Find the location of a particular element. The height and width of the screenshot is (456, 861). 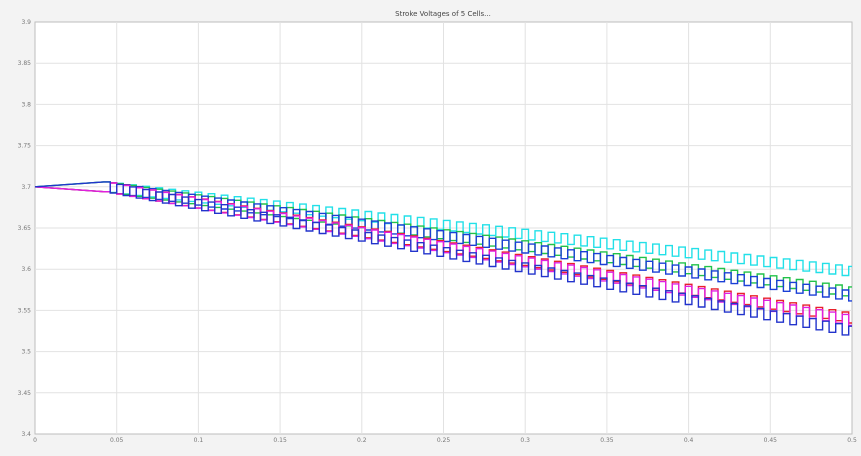

x-tick-label: 0.15 is located at coordinates (280, 440).